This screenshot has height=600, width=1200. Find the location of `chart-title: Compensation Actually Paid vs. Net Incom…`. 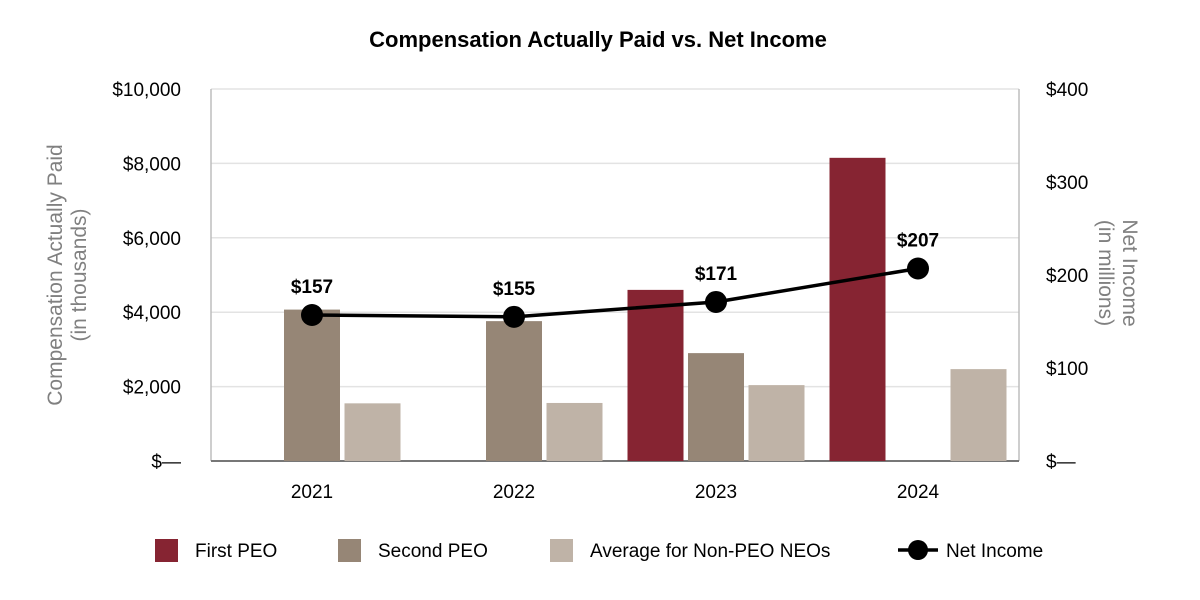

chart-title: Compensation Actually Paid vs. Net Incom… is located at coordinates (598, 39).